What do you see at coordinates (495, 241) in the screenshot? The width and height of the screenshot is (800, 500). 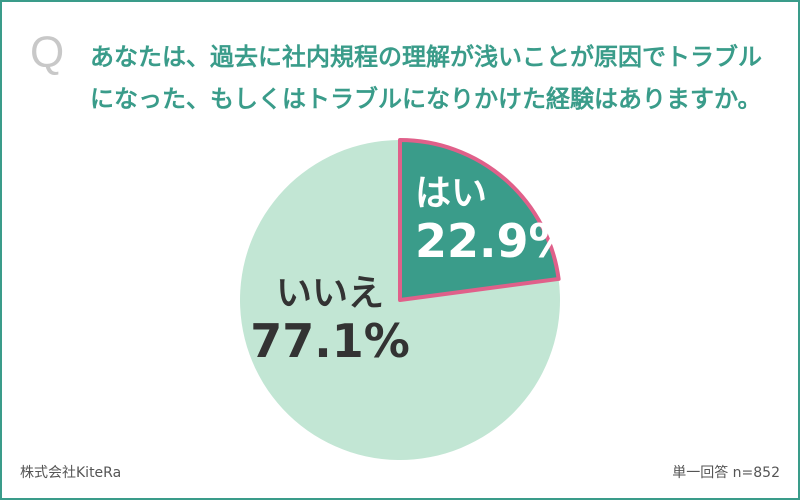 I see `slice-value-0: 22.9%` at bounding box center [495, 241].